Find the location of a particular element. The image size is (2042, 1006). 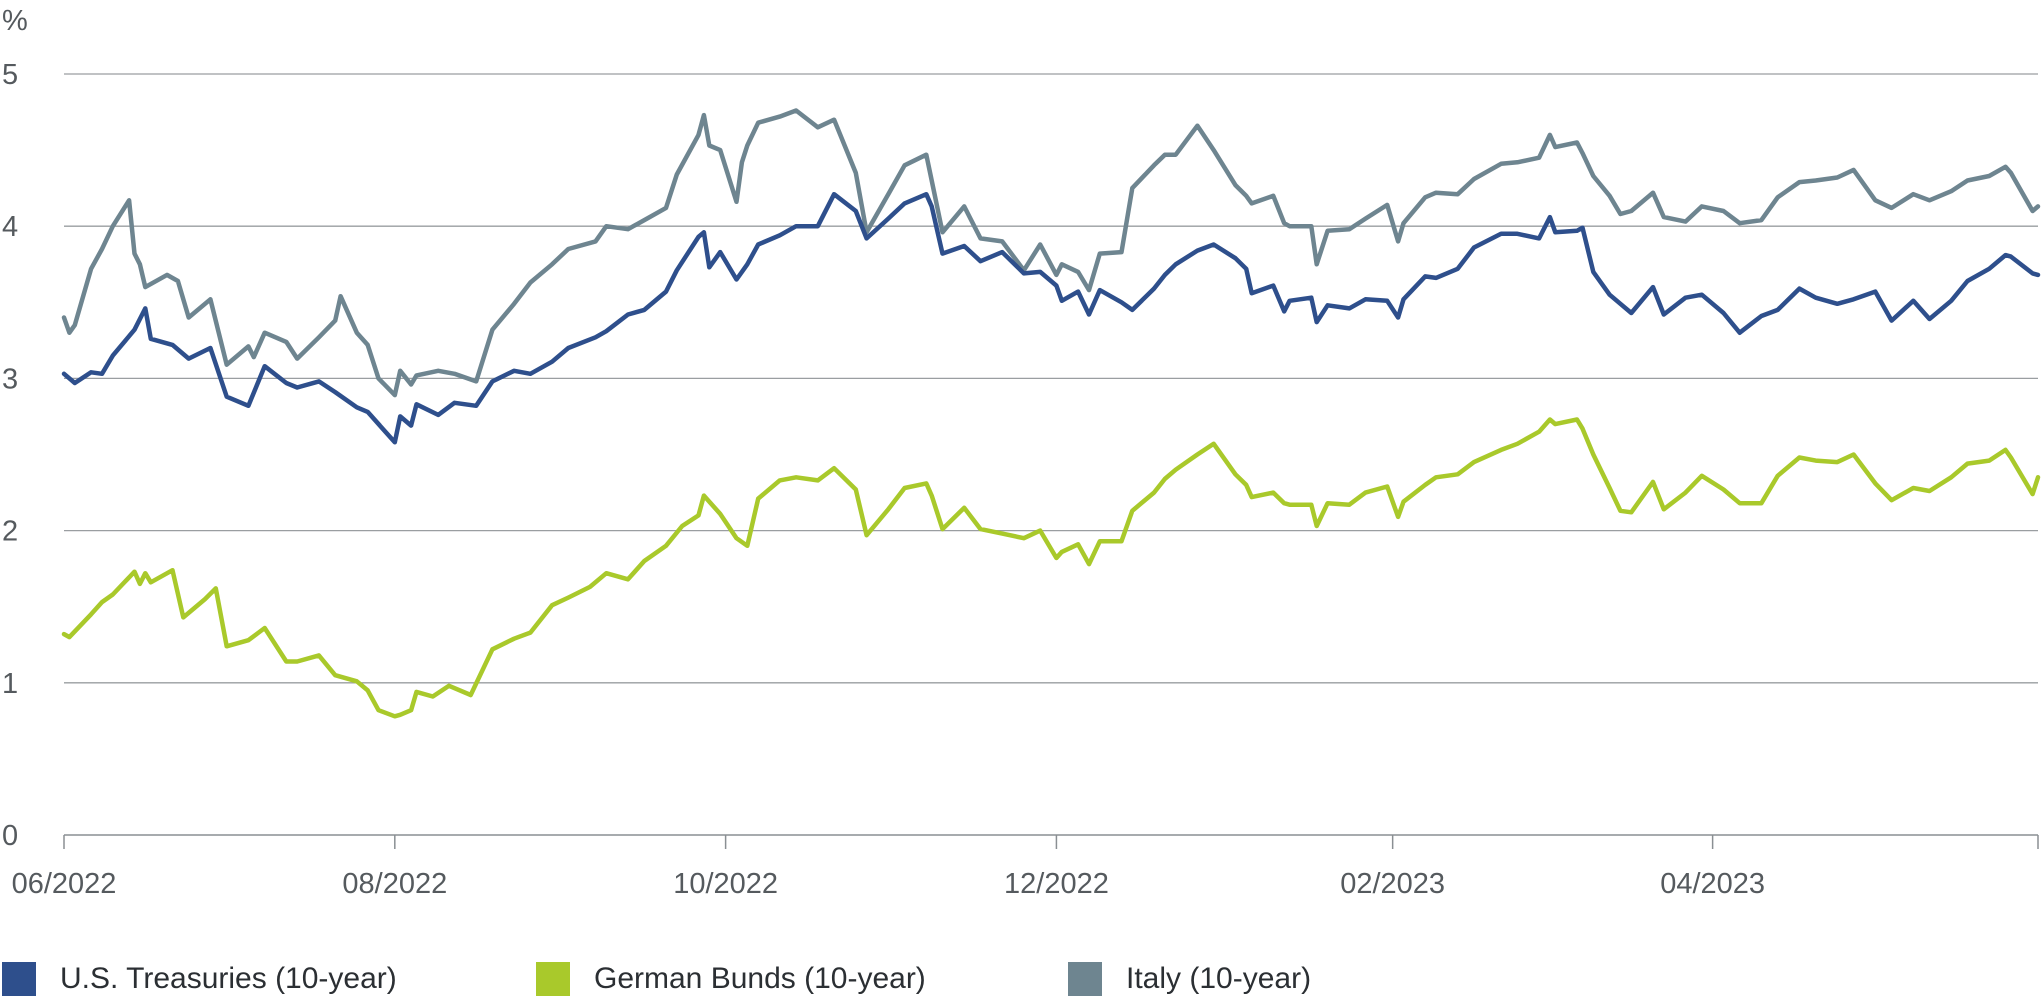

legend-swatch-german-bunds is located at coordinates (553, 979).